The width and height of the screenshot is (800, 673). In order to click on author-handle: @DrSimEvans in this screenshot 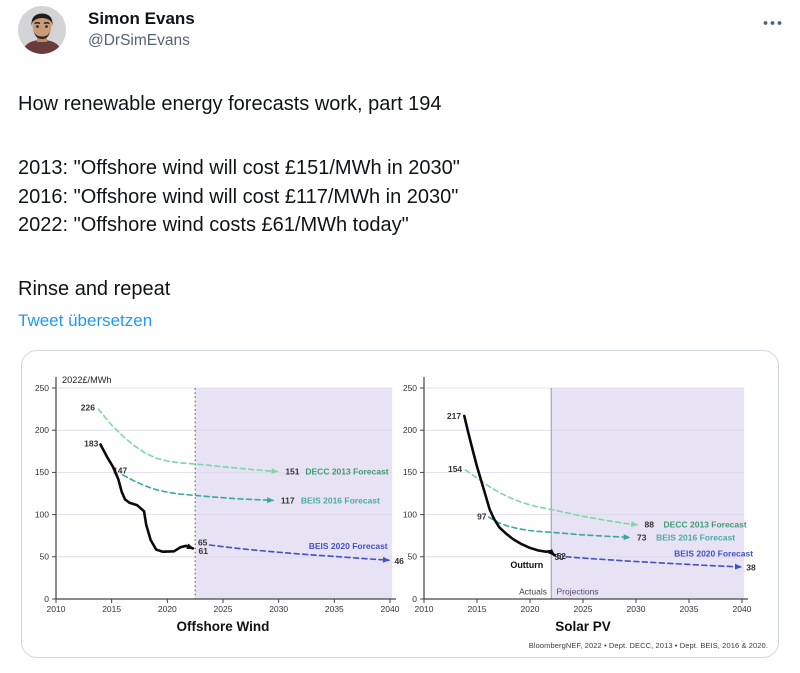, I will do `click(139, 40)`.